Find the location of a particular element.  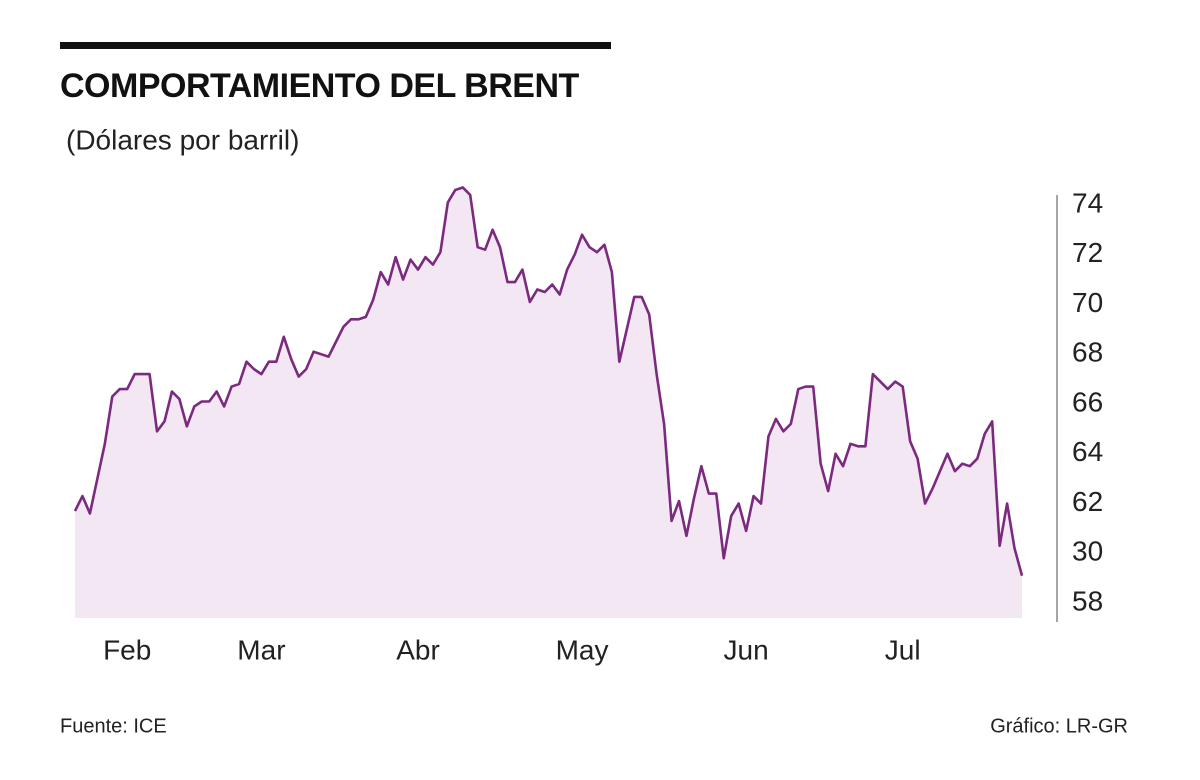

x-tick-label: Jul is located at coordinates (903, 649).